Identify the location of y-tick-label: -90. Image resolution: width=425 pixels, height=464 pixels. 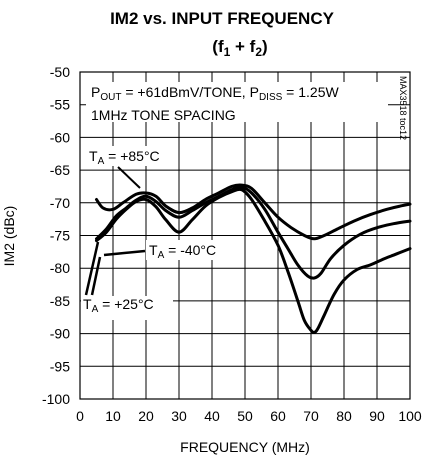
(60, 334).